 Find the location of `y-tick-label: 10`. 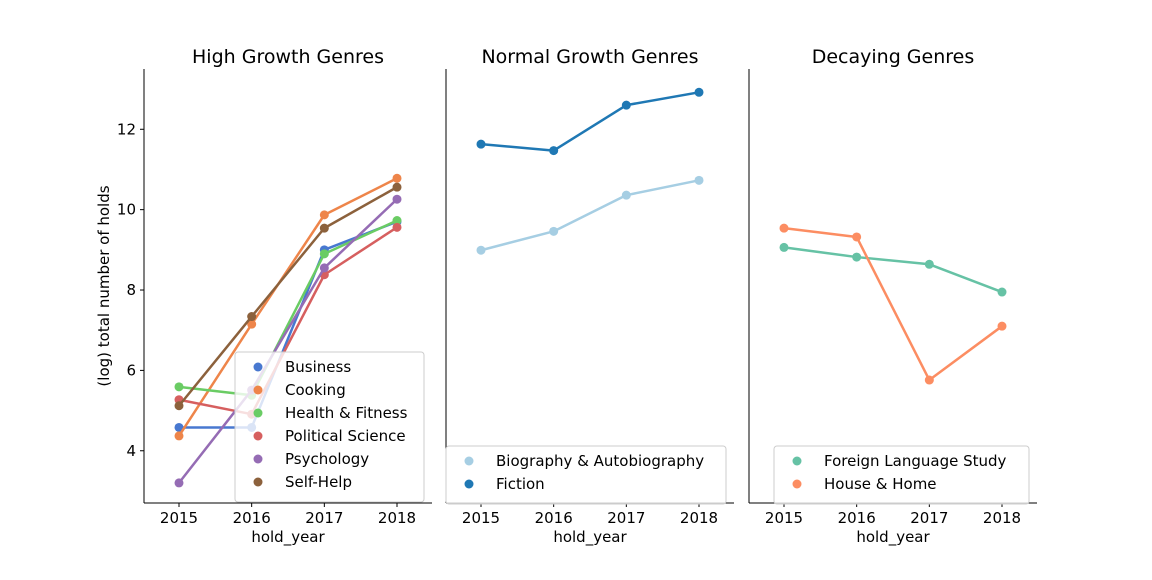

y-tick-label: 10 is located at coordinates (126, 210).